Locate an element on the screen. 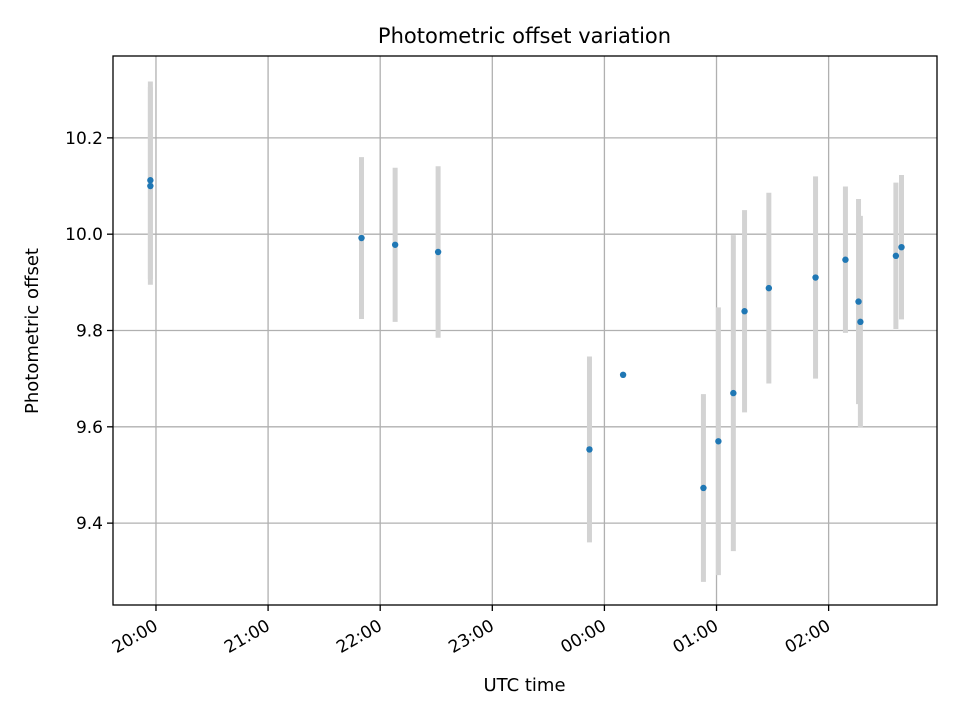  y-tick-label: 9.8 is located at coordinates (89, 332).